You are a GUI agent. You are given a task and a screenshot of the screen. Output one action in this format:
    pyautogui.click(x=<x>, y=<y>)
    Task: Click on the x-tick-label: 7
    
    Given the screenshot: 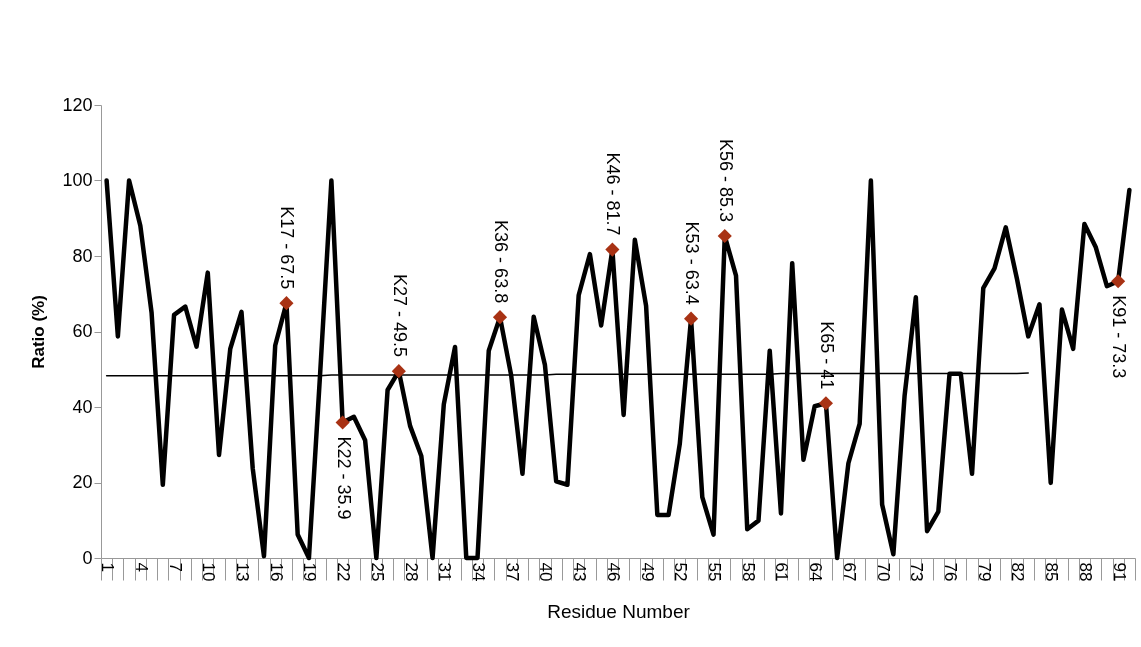 What is the action you would take?
    pyautogui.click(x=175, y=567)
    